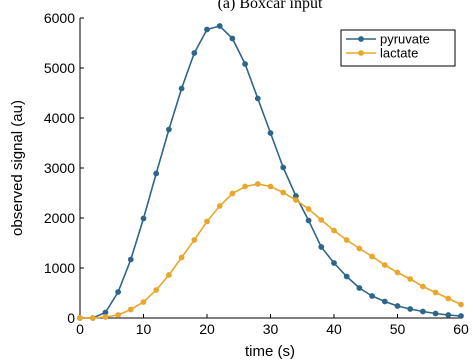 This screenshot has height=360, width=473. Describe the element at coordinates (59, 118) in the screenshot. I see `y-tick-label: 4000` at that location.